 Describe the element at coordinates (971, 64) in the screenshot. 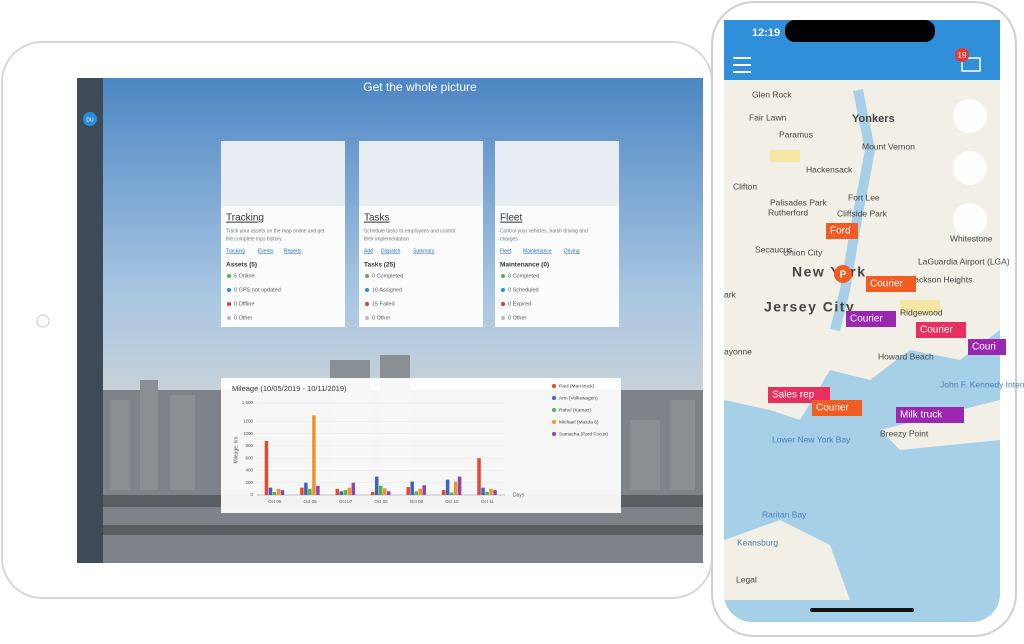

I see `mail-icon` at that location.